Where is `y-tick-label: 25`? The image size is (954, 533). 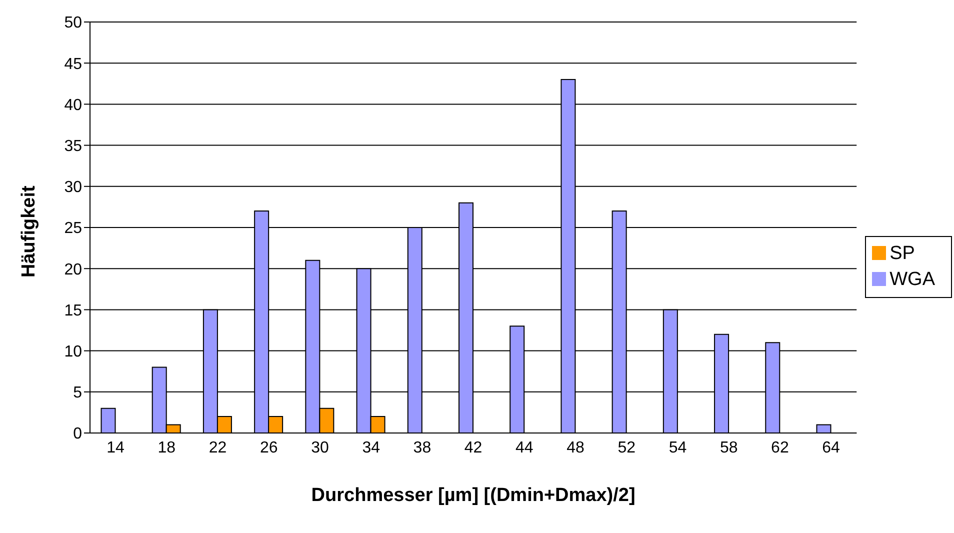 y-tick-label: 25 is located at coordinates (73, 229).